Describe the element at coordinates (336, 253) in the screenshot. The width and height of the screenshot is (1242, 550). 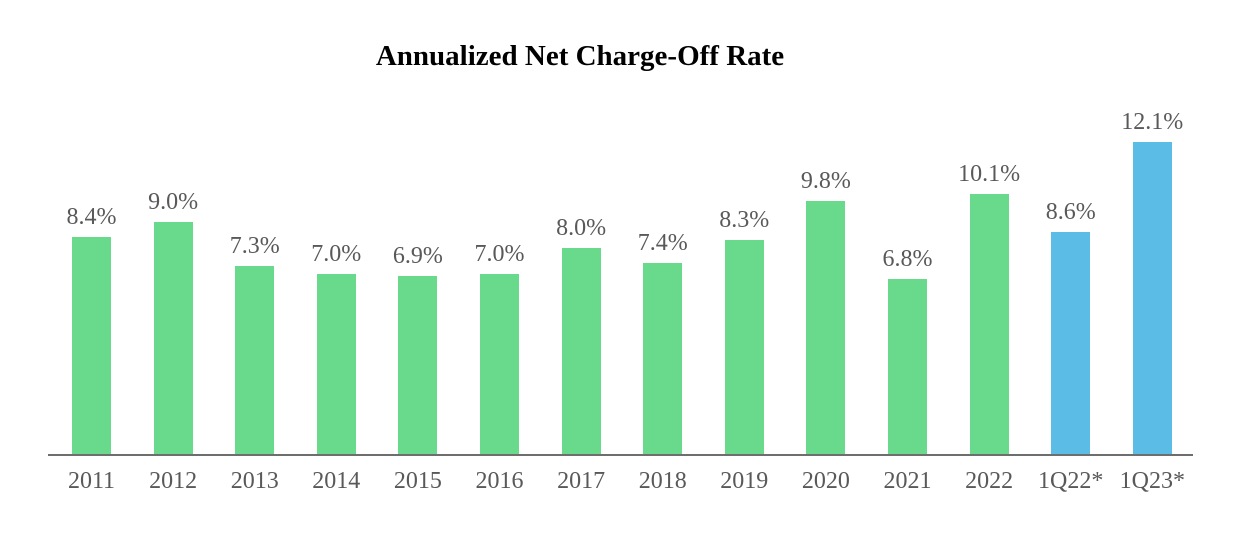
I see `bar-value-label-2014: 7.0%` at that location.